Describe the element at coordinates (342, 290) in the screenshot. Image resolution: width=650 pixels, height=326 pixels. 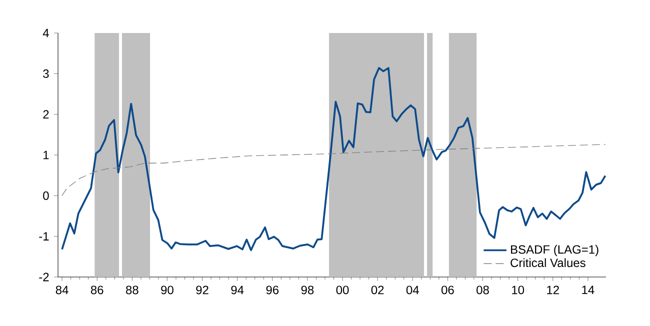
I see `x-tick-label: 00` at that location.